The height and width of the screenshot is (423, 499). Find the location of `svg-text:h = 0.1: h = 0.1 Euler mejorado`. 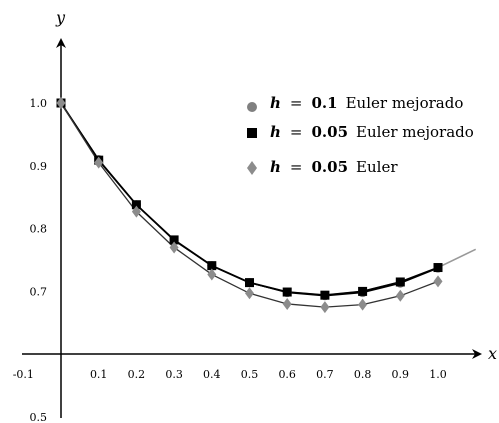

svg-text:h = 0.1: h = 0.1 Euler mejorado is located at coordinates (366, 103).